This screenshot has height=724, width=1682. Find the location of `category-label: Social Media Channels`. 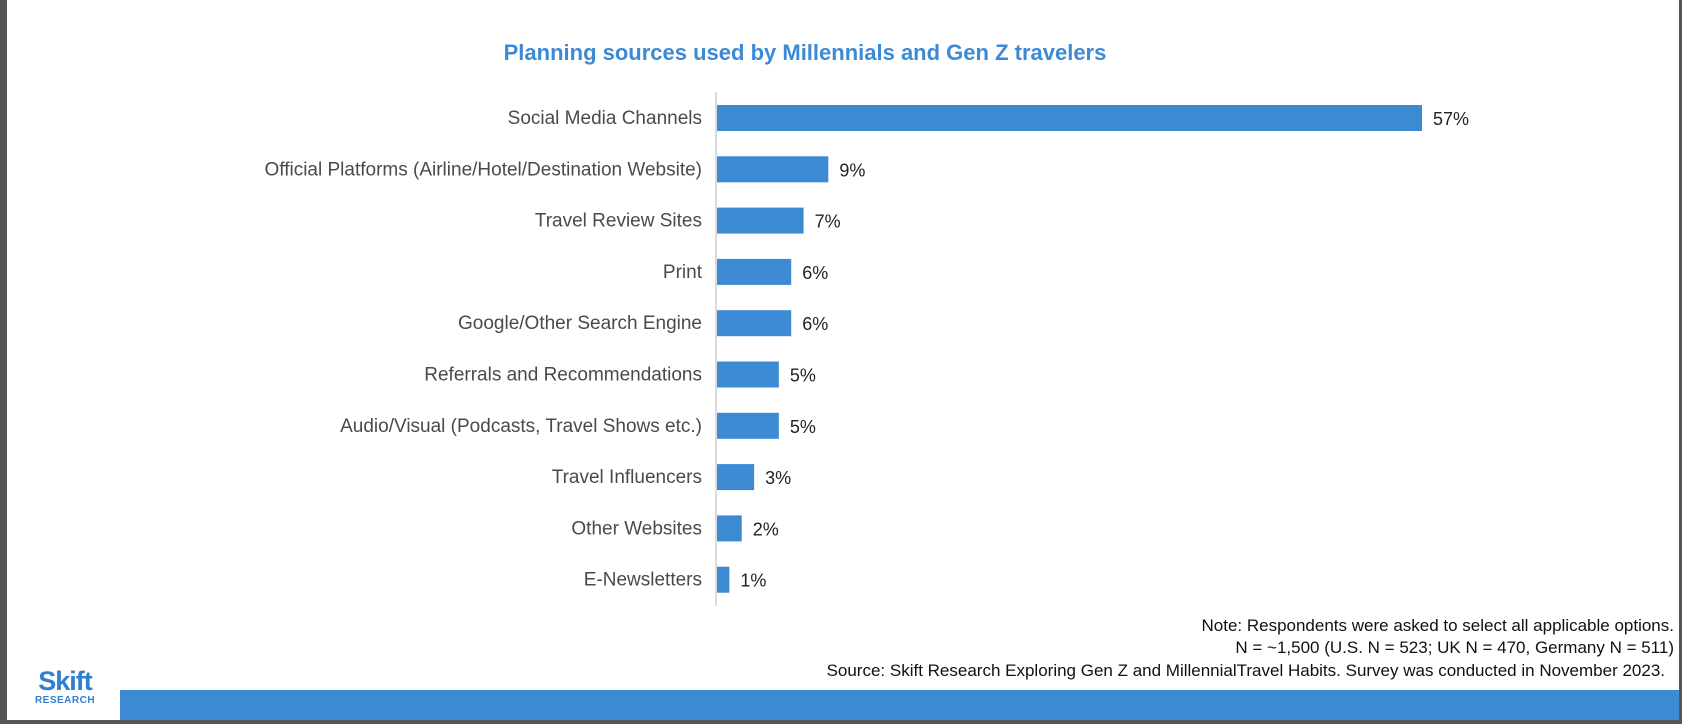

category-label: Social Media Channels is located at coordinates (605, 118).